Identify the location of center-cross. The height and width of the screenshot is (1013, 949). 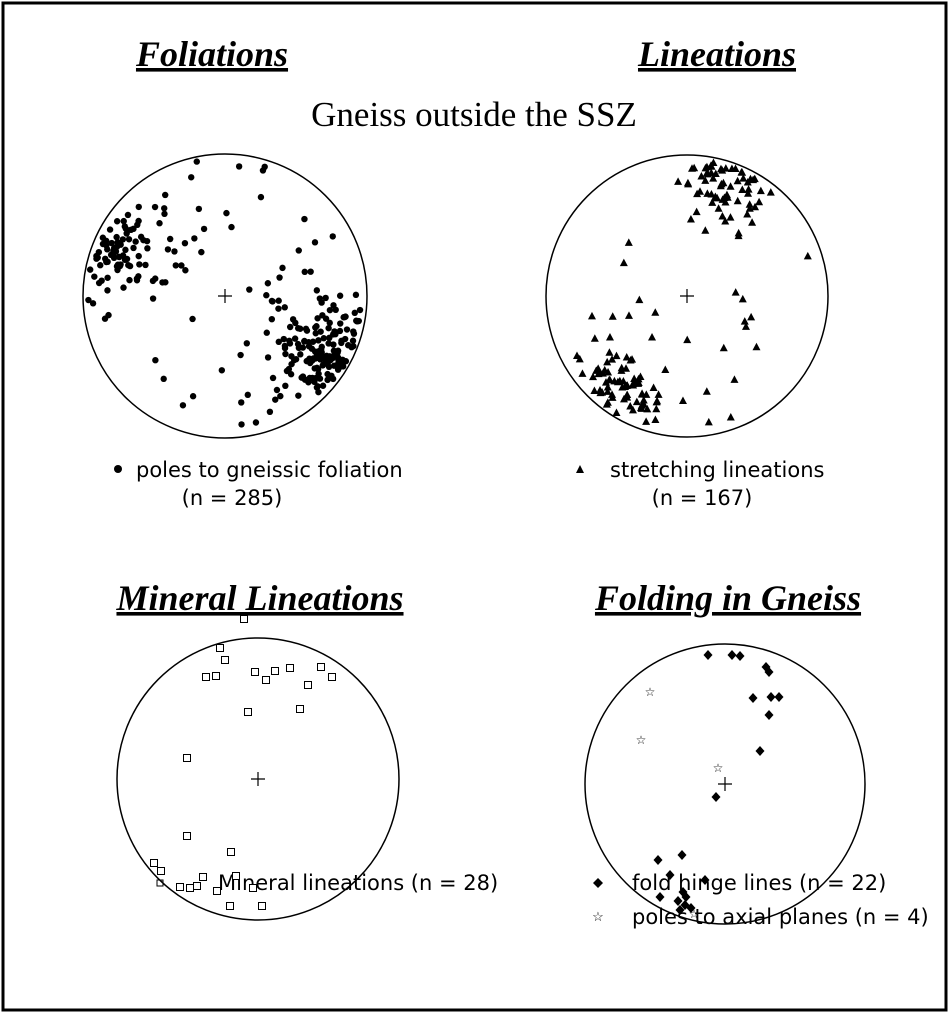
(725, 784).